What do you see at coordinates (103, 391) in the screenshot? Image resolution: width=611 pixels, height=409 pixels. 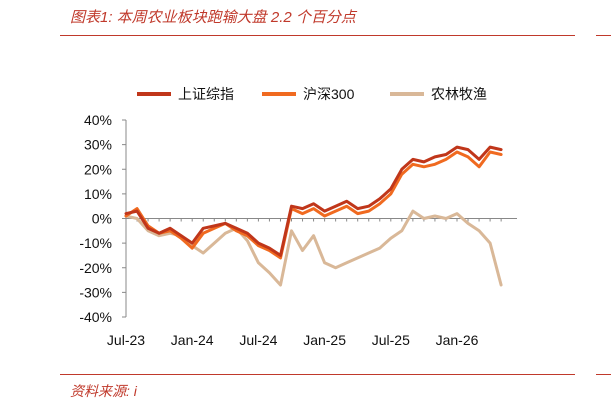 I see `source-note: 资料来源: i` at bounding box center [103, 391].